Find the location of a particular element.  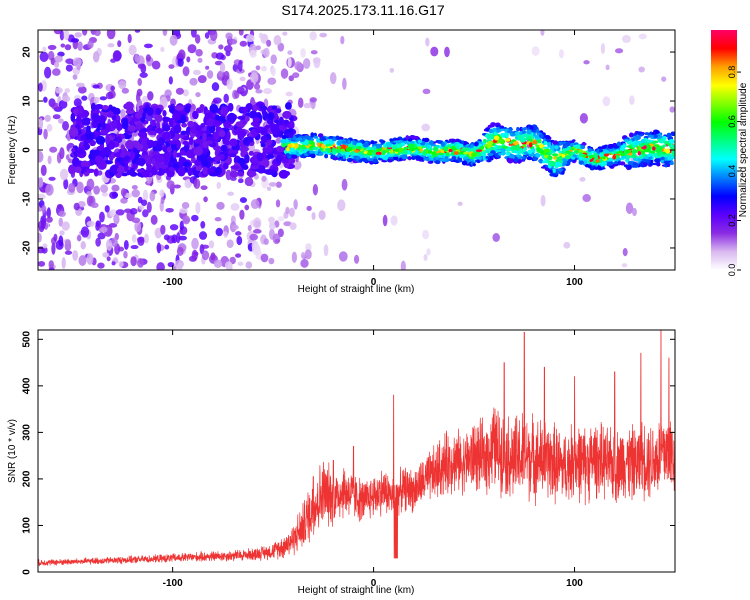

colorbar-label: Normalized spectral amplitude is located at coordinates (743, 149).